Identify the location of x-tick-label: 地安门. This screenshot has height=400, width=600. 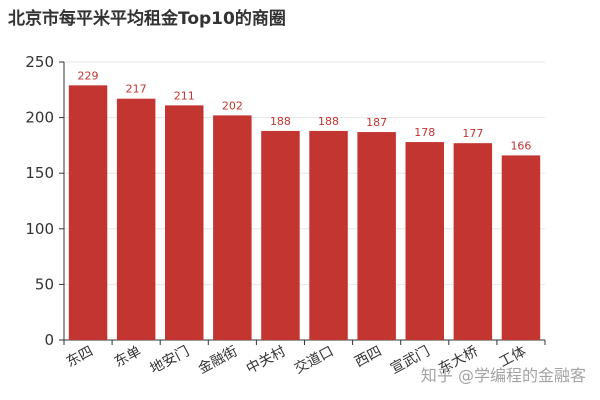
(170, 360).